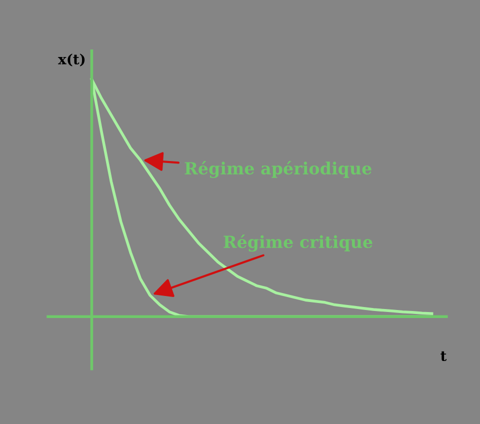  I want to click on x-axis-title: t, so click(443, 356).